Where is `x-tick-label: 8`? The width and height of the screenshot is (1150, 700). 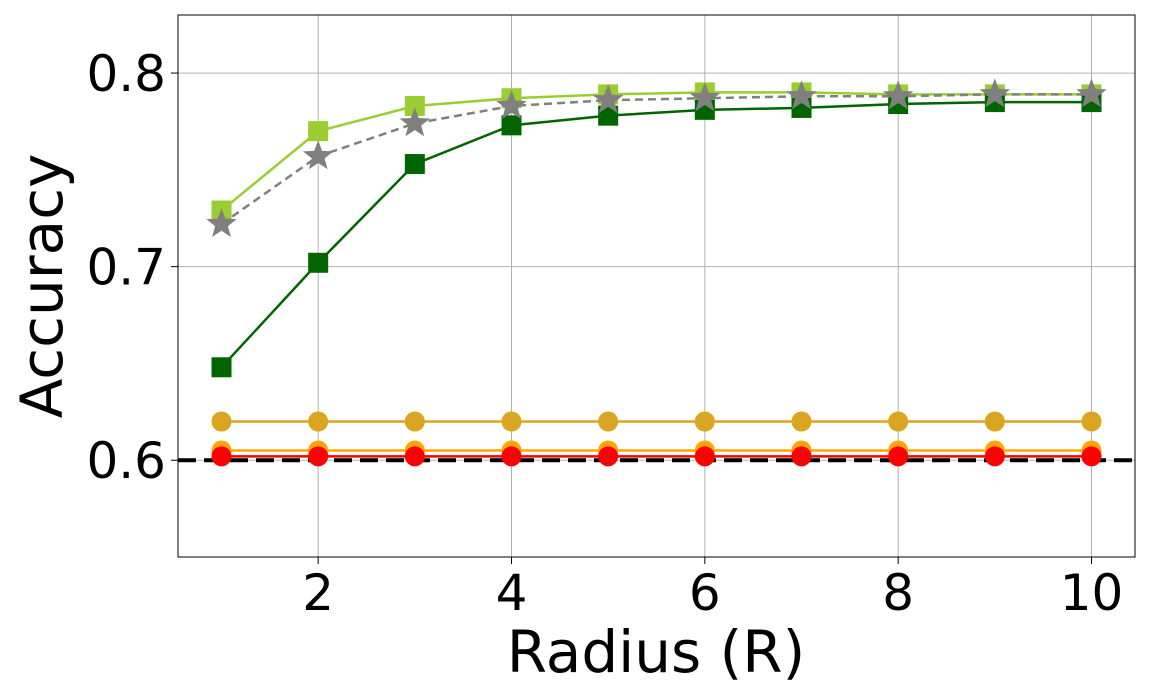
x-tick-label: 8 is located at coordinates (898, 593).